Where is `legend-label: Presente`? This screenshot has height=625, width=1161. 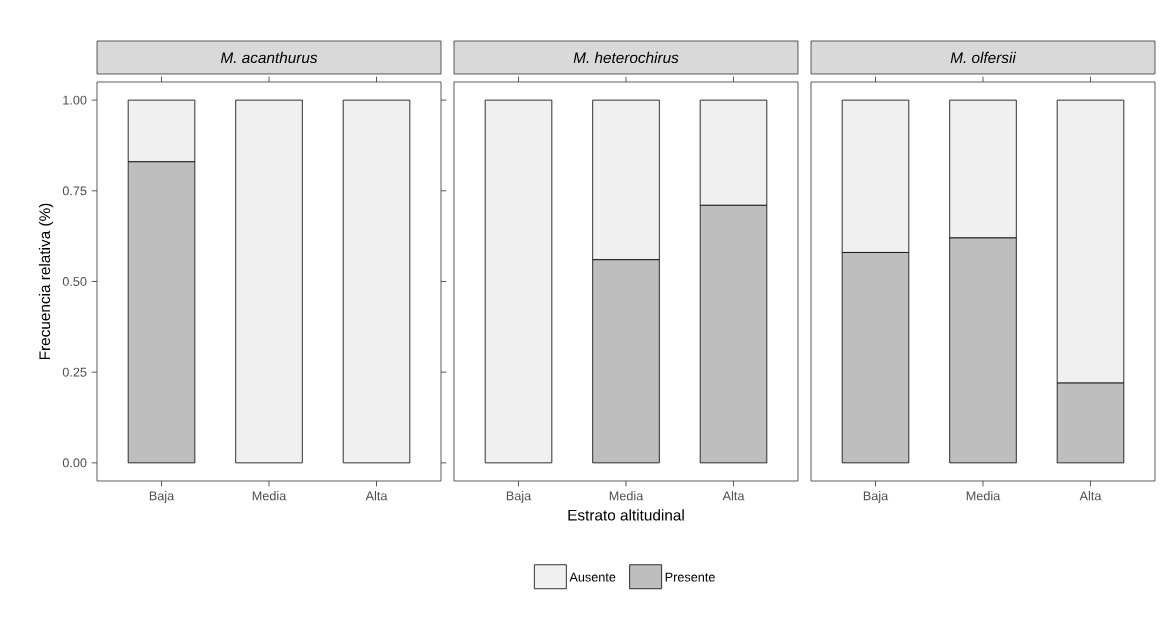 legend-label: Presente is located at coordinates (690, 577).